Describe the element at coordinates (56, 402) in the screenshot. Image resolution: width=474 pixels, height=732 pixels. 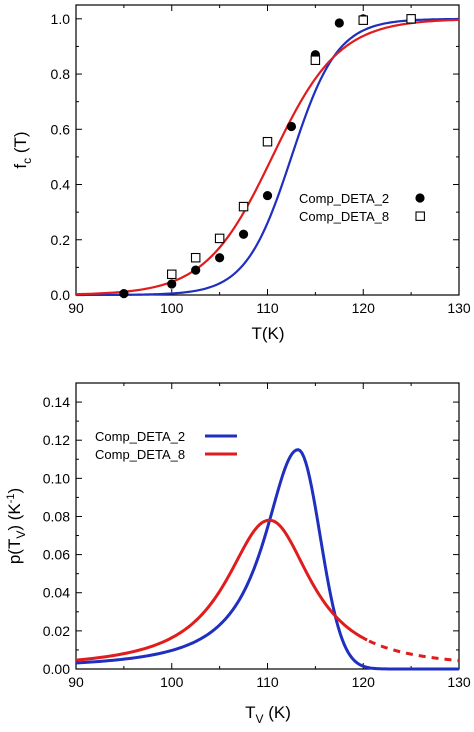
I see `y-tick-label: 0.14` at that location.